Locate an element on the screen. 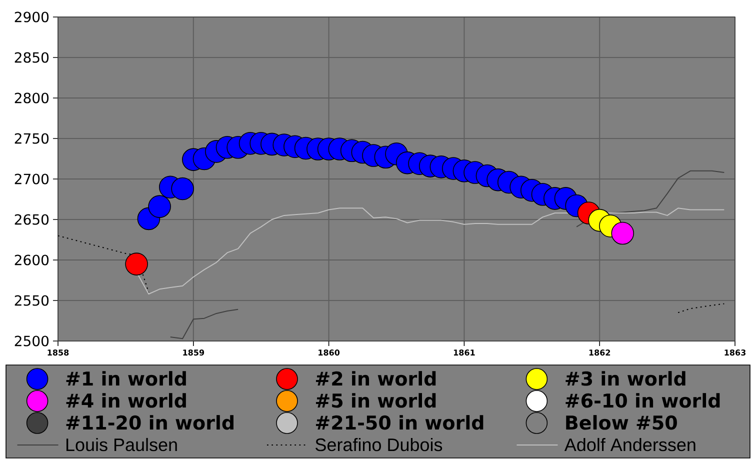  x-tick-label: 1860 is located at coordinates (329, 353).